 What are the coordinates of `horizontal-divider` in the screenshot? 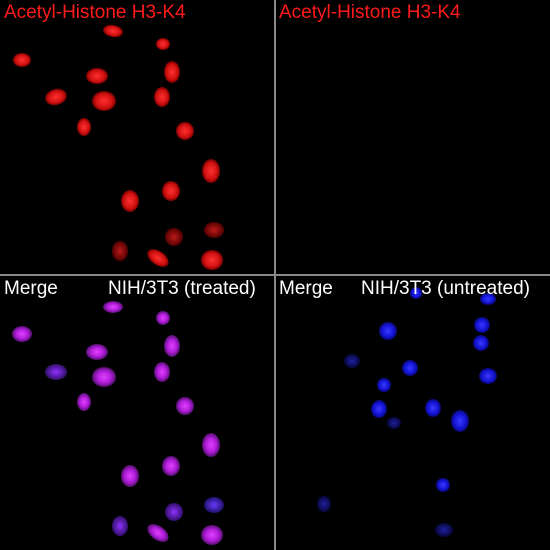 It's located at (275, 275).